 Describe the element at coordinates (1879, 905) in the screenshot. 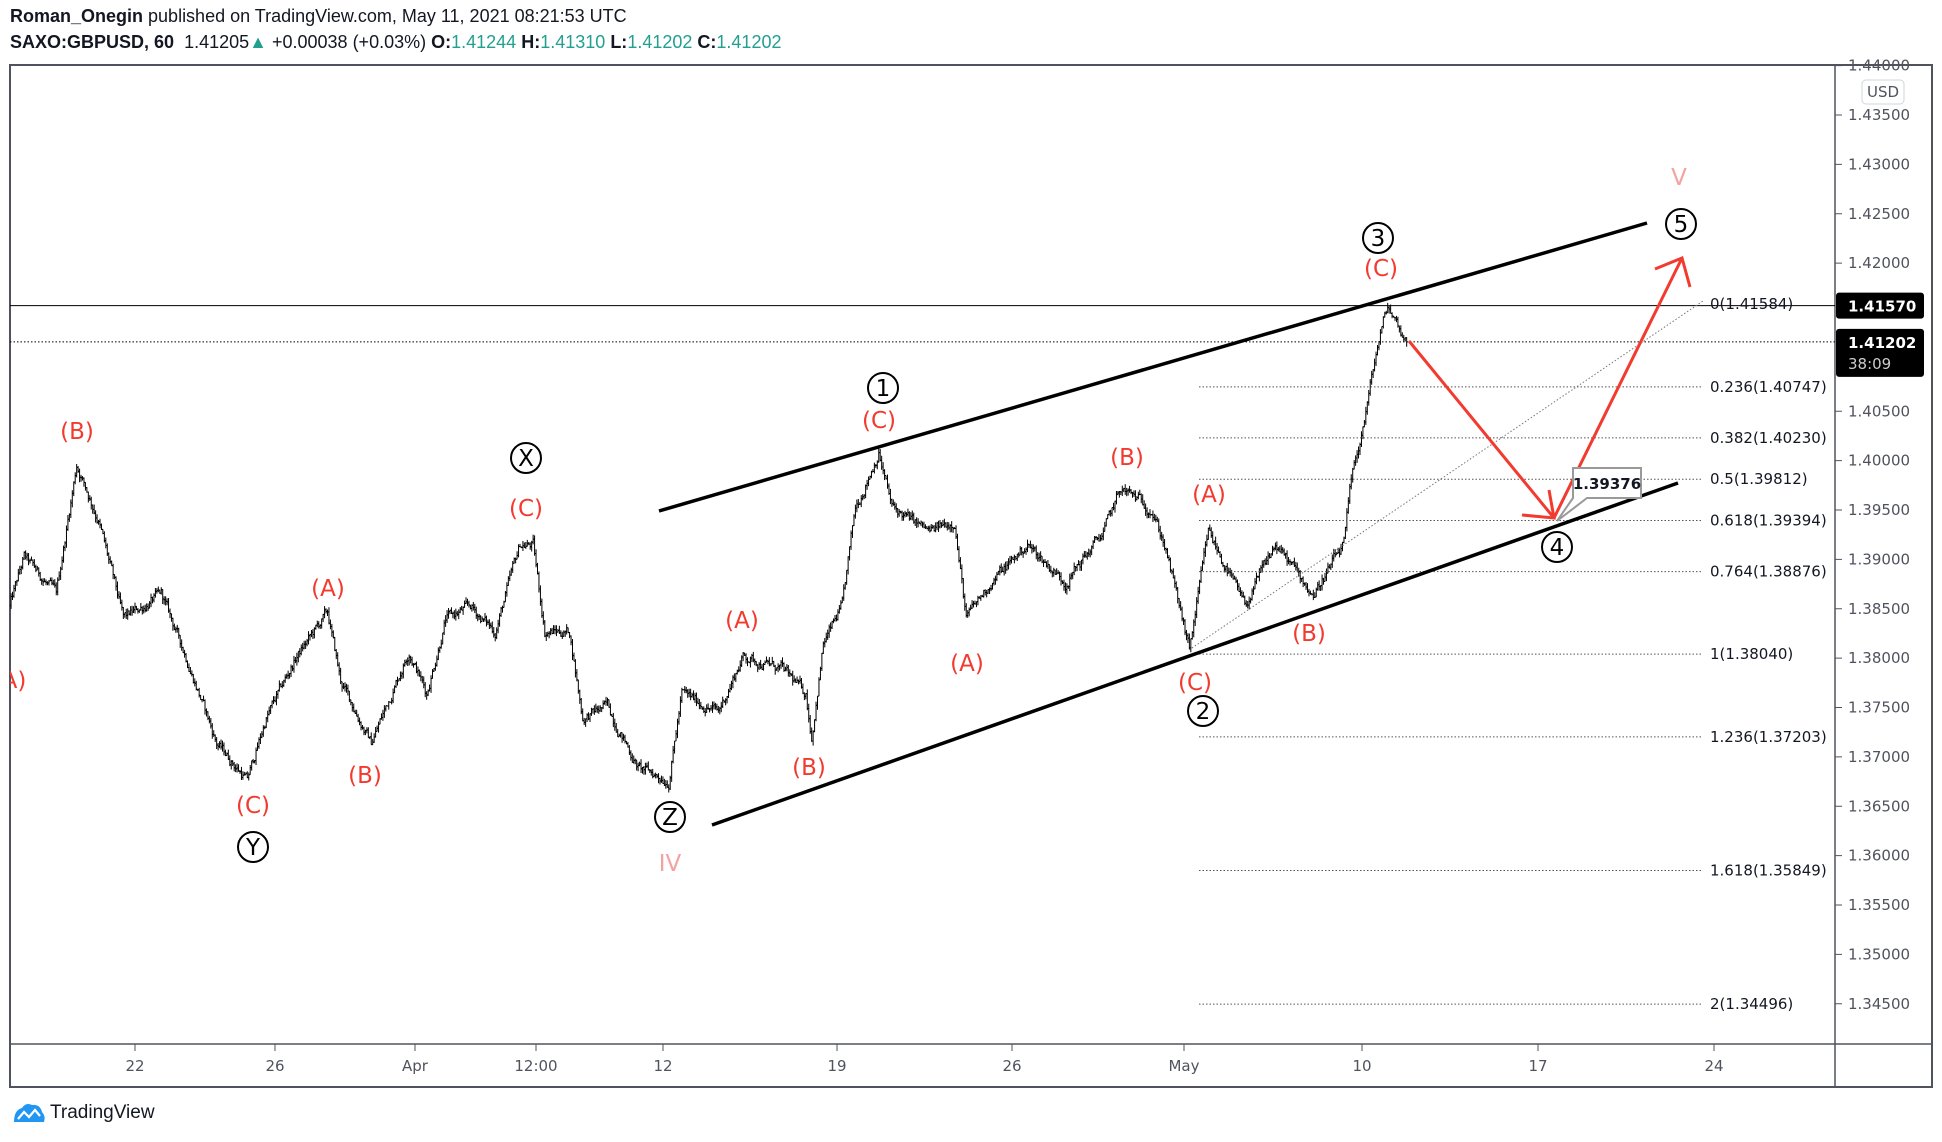

I see `price-tick-label: 1.35500` at that location.